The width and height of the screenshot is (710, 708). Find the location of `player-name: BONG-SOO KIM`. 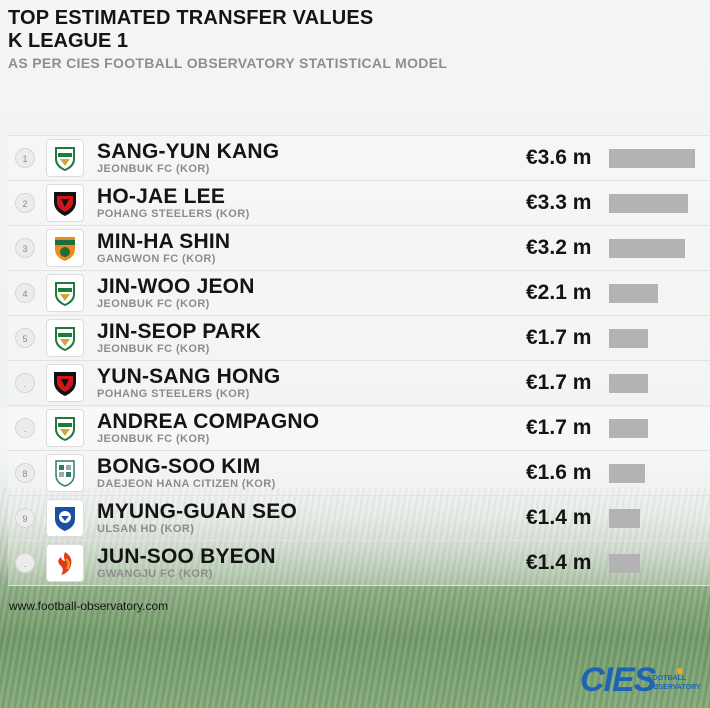

player-name: BONG-SOO KIM is located at coordinates (179, 466).